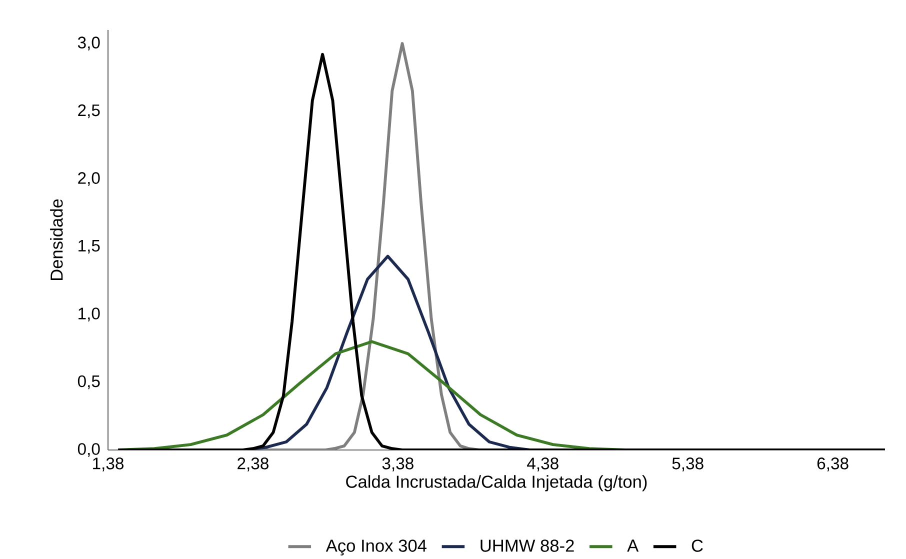  Describe the element at coordinates (56, 239) in the screenshot. I see `y-axis-title: Densidade` at that location.